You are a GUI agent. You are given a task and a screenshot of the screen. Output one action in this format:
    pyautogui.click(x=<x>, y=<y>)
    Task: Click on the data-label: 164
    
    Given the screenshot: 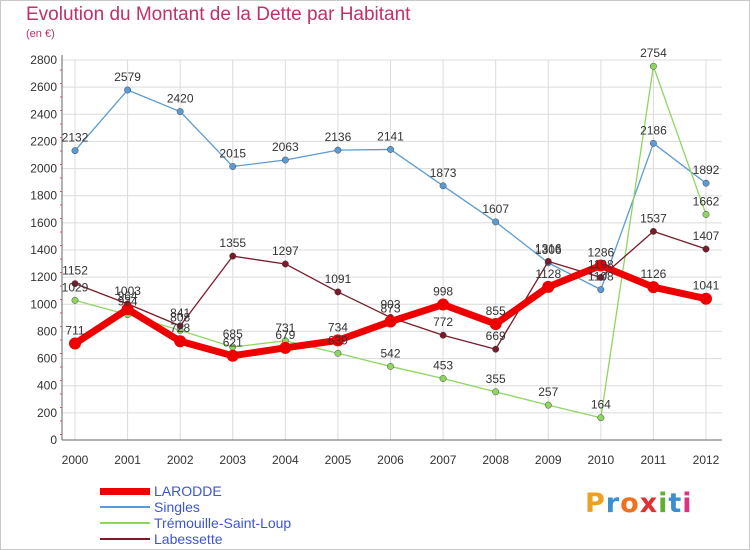 What is the action you would take?
    pyautogui.click(x=601, y=405)
    